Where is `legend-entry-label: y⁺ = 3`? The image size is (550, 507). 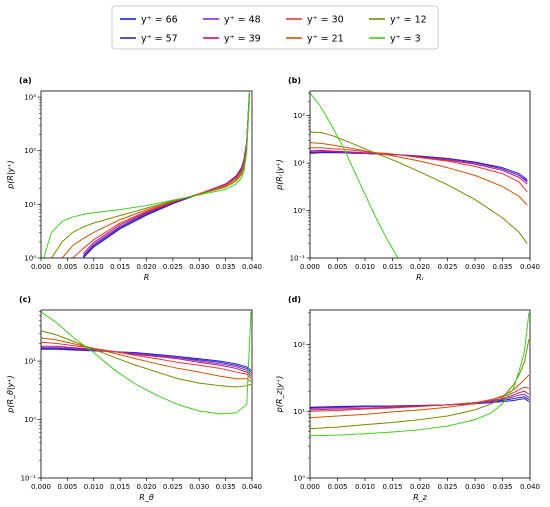 legend-entry-label: y⁺ = 3 is located at coordinates (405, 39).